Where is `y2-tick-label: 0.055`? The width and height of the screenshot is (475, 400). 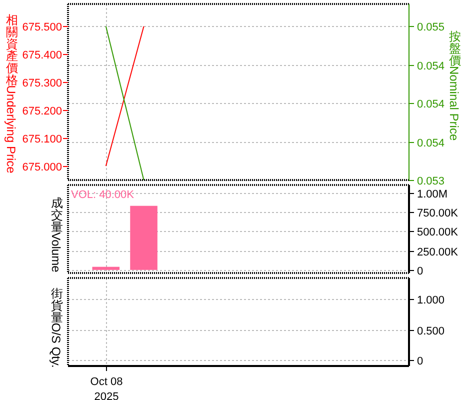 y2-tick-label: 0.055 is located at coordinates (431, 28).